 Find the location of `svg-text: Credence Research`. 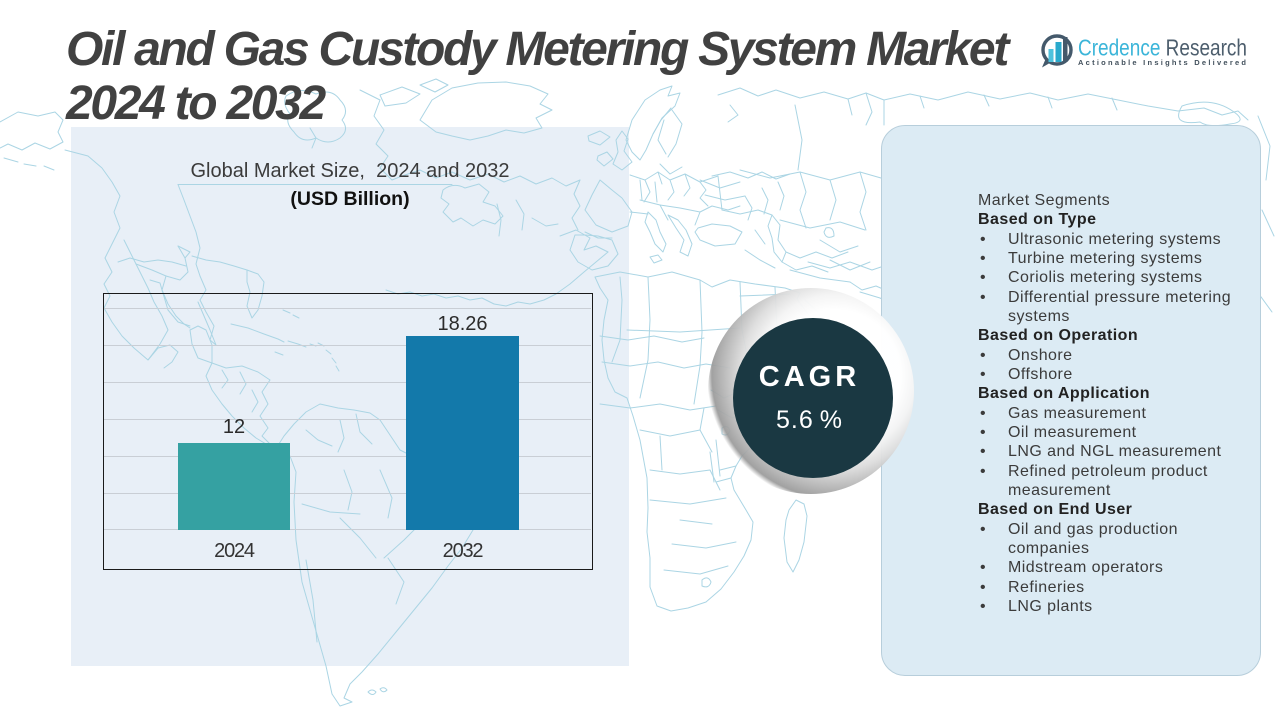

svg-text: Credence Research is located at coordinates (1162, 48).